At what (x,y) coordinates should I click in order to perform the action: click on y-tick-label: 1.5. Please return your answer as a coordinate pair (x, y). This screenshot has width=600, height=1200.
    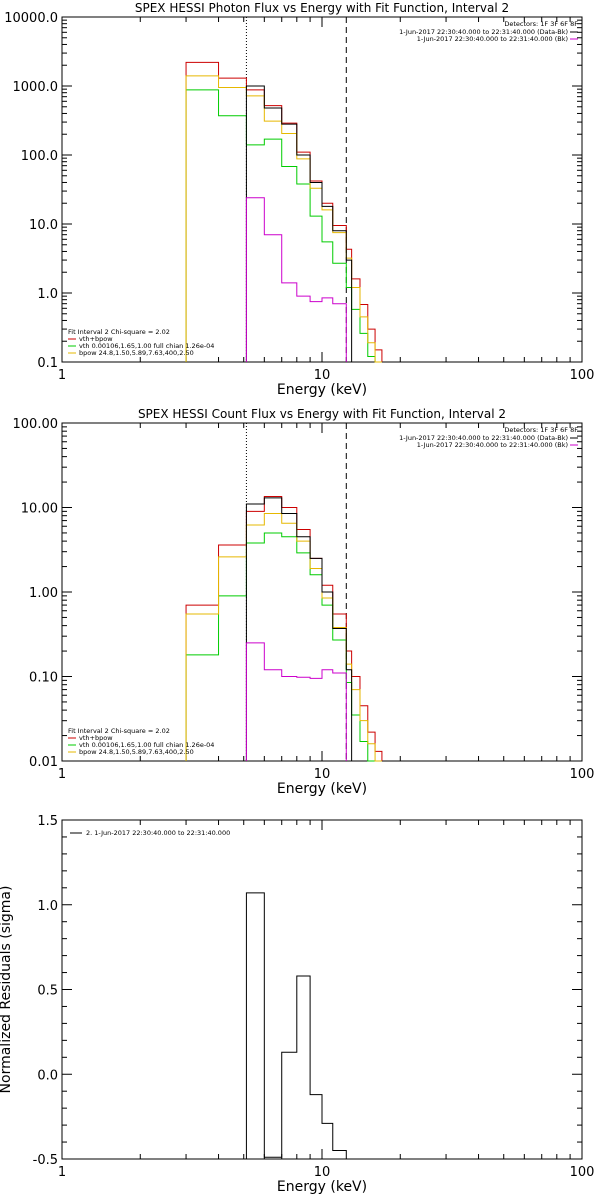
    Looking at the image, I should click on (47, 821).